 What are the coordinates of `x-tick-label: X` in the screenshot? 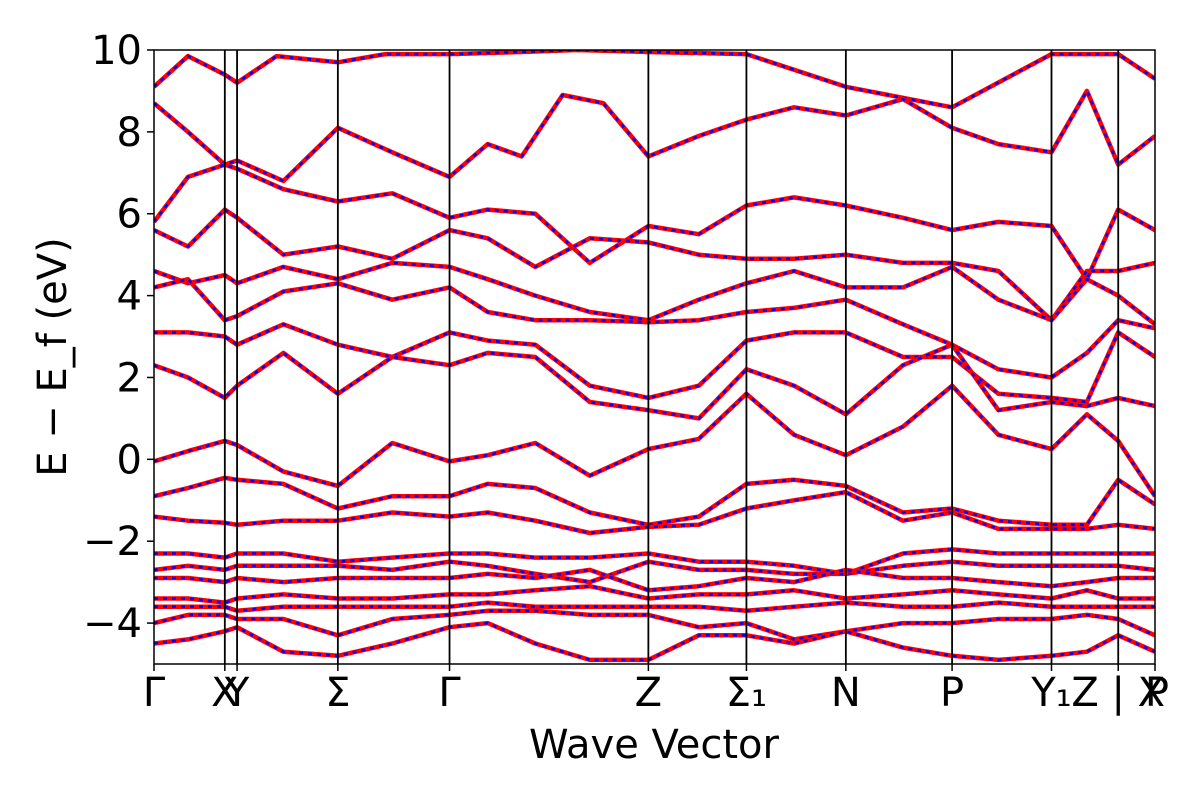 It's located at (224, 693).